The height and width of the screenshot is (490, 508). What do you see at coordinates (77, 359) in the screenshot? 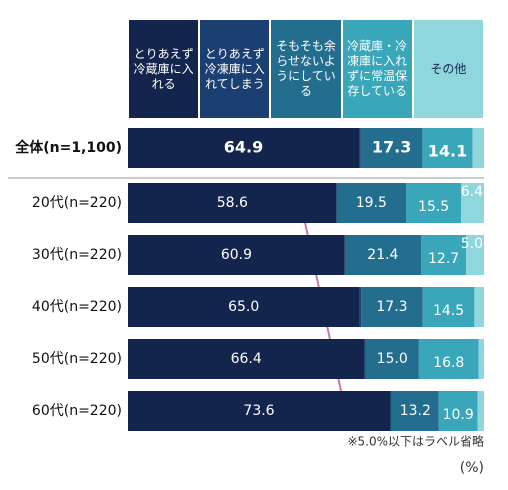
I see `y-tick-label: 50代(n=220)` at bounding box center [77, 359].